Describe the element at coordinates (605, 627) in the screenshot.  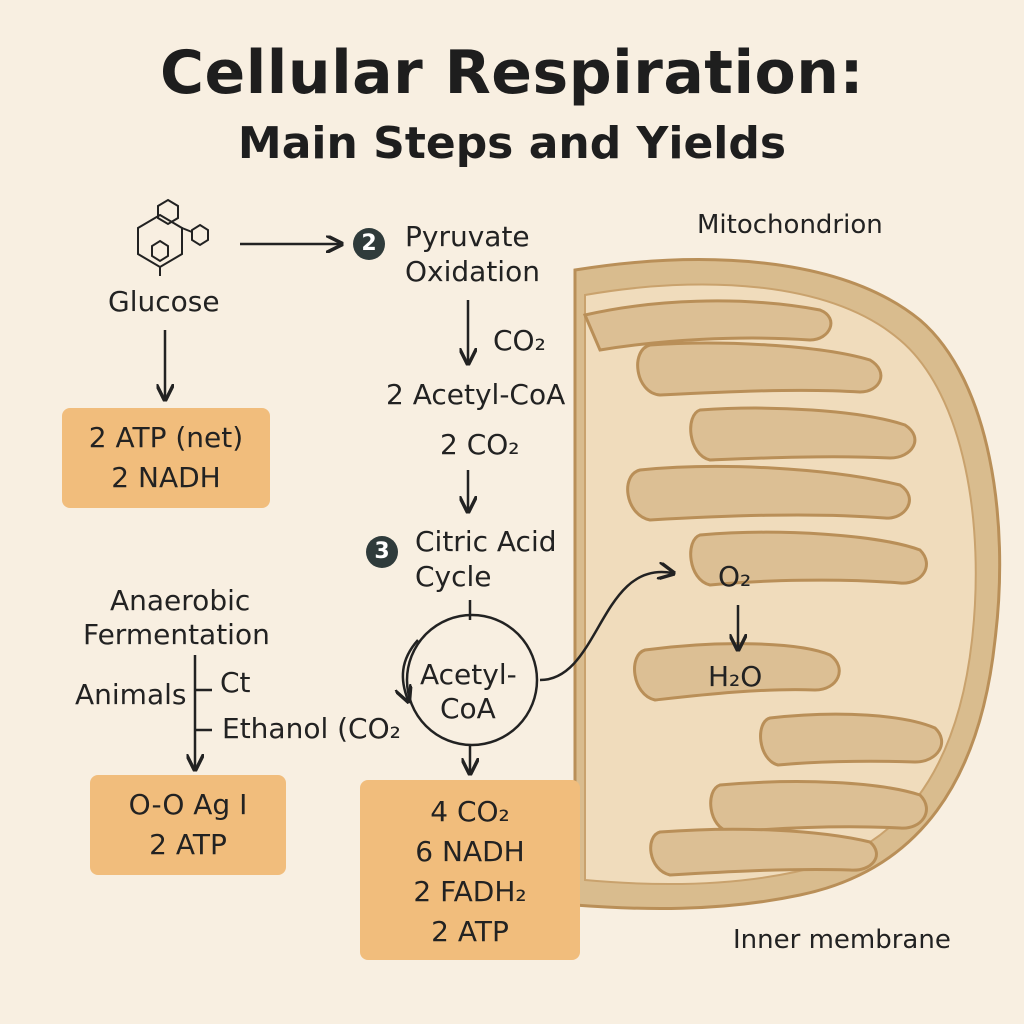
I see `arrow-o2-to-cycle` at that location.